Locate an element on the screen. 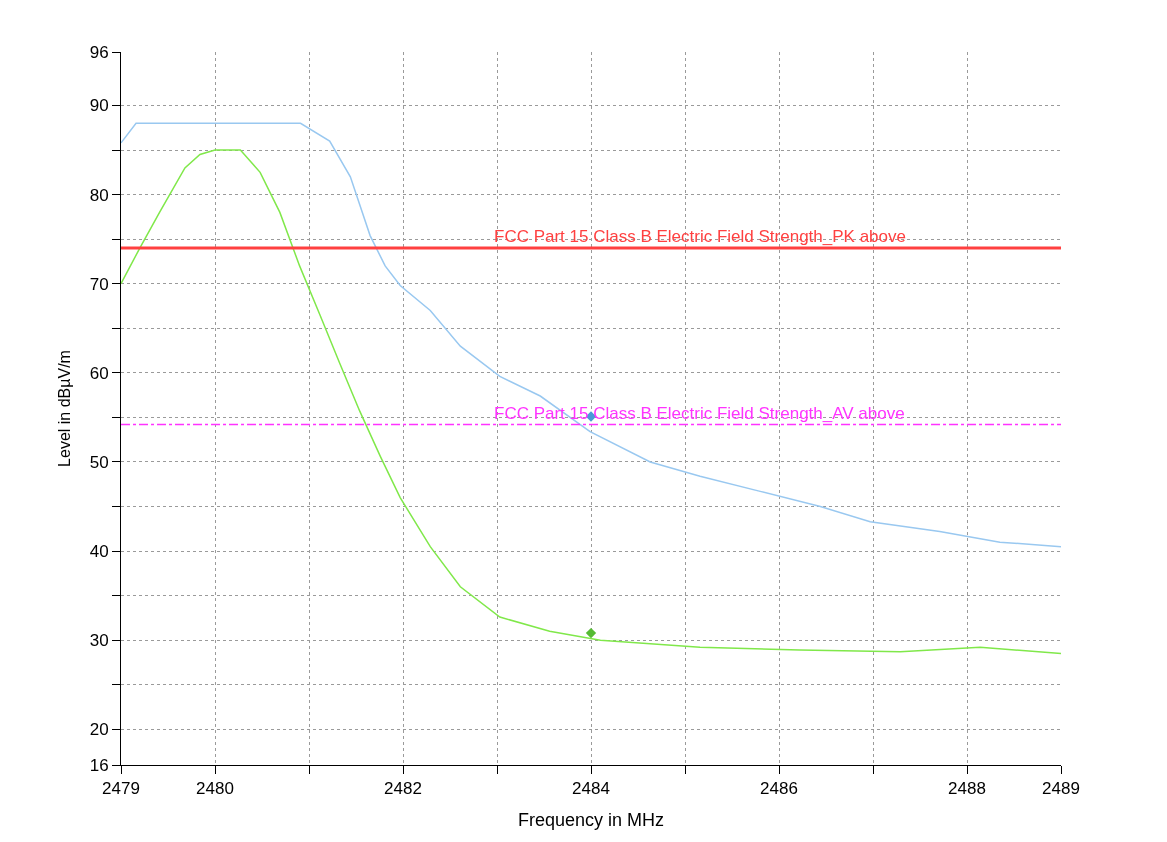 The width and height of the screenshot is (1167, 842). y-tick-label: 16 is located at coordinates (99, 765).